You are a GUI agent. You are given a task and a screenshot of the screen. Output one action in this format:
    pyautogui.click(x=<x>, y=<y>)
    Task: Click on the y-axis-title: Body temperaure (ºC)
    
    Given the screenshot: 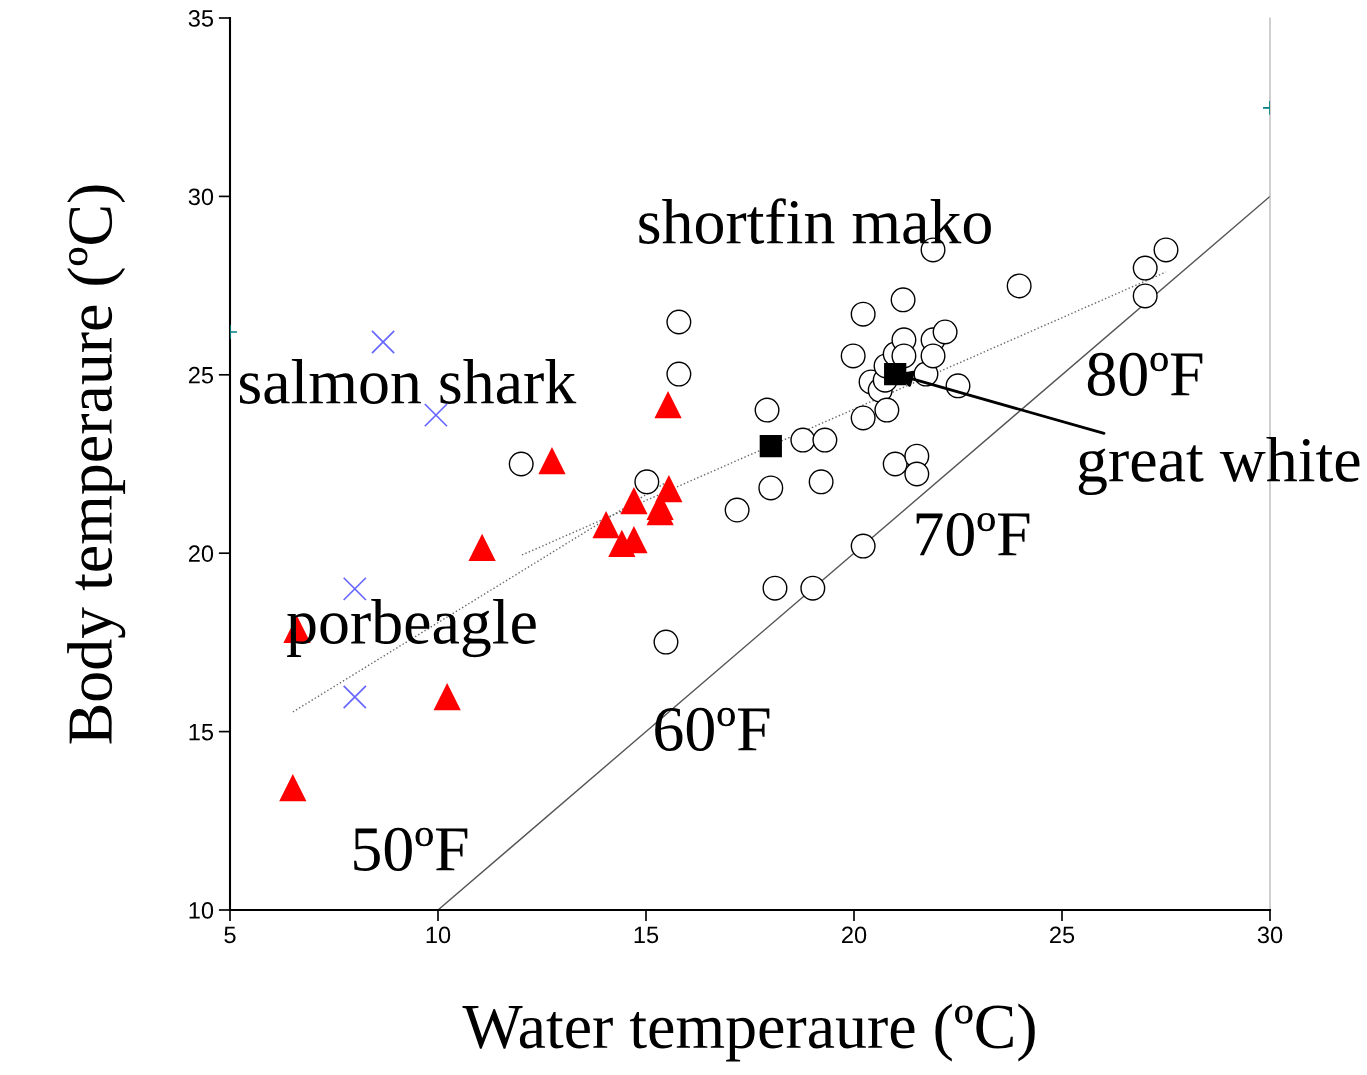 What is the action you would take?
    pyautogui.click(x=96, y=464)
    